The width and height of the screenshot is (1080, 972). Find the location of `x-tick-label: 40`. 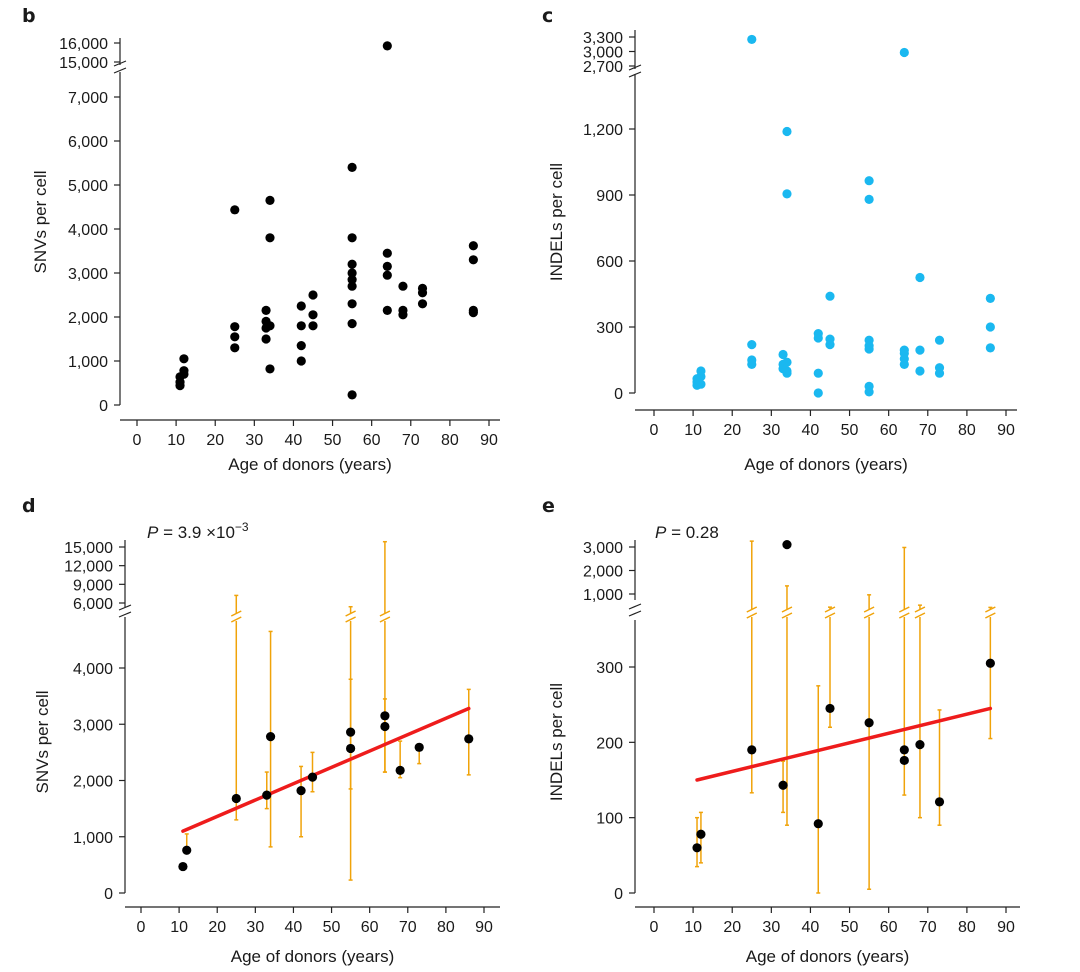

x-tick-label: 40 is located at coordinates (811, 927).